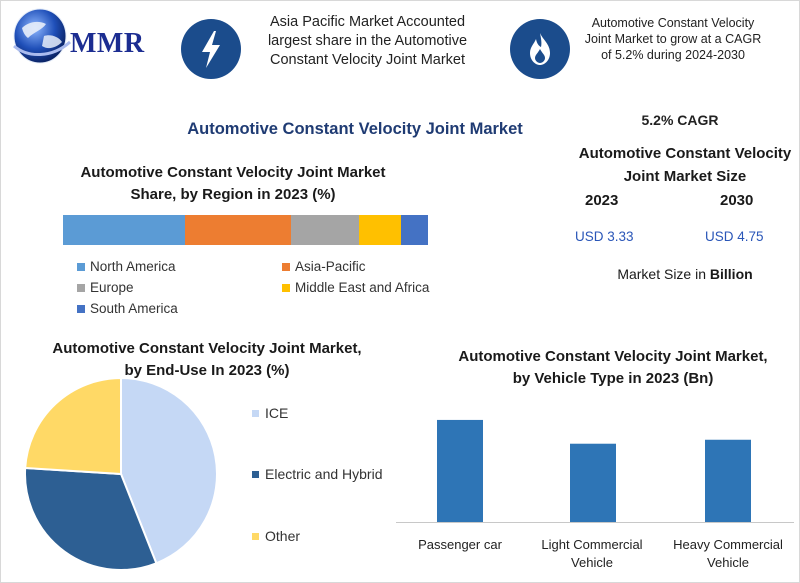 The width and height of the screenshot is (800, 583). What do you see at coordinates (731, 274) in the screenshot?
I see `unit-bold: Billion` at bounding box center [731, 274].